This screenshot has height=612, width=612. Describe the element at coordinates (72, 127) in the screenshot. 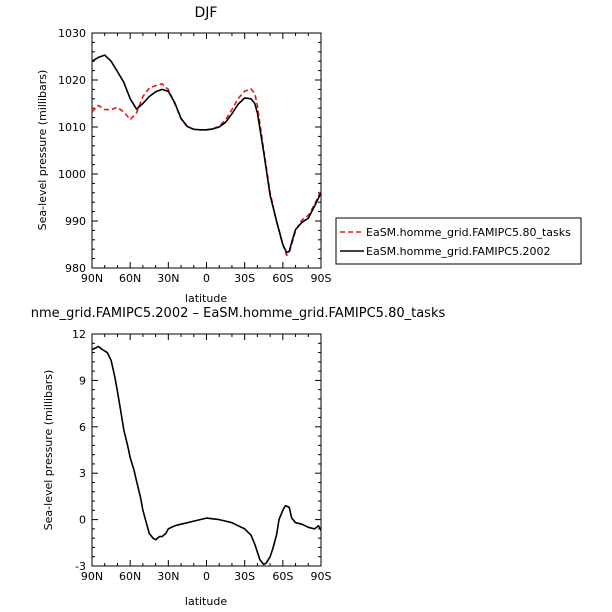

I see `y-tick-label: 1010` at that location.